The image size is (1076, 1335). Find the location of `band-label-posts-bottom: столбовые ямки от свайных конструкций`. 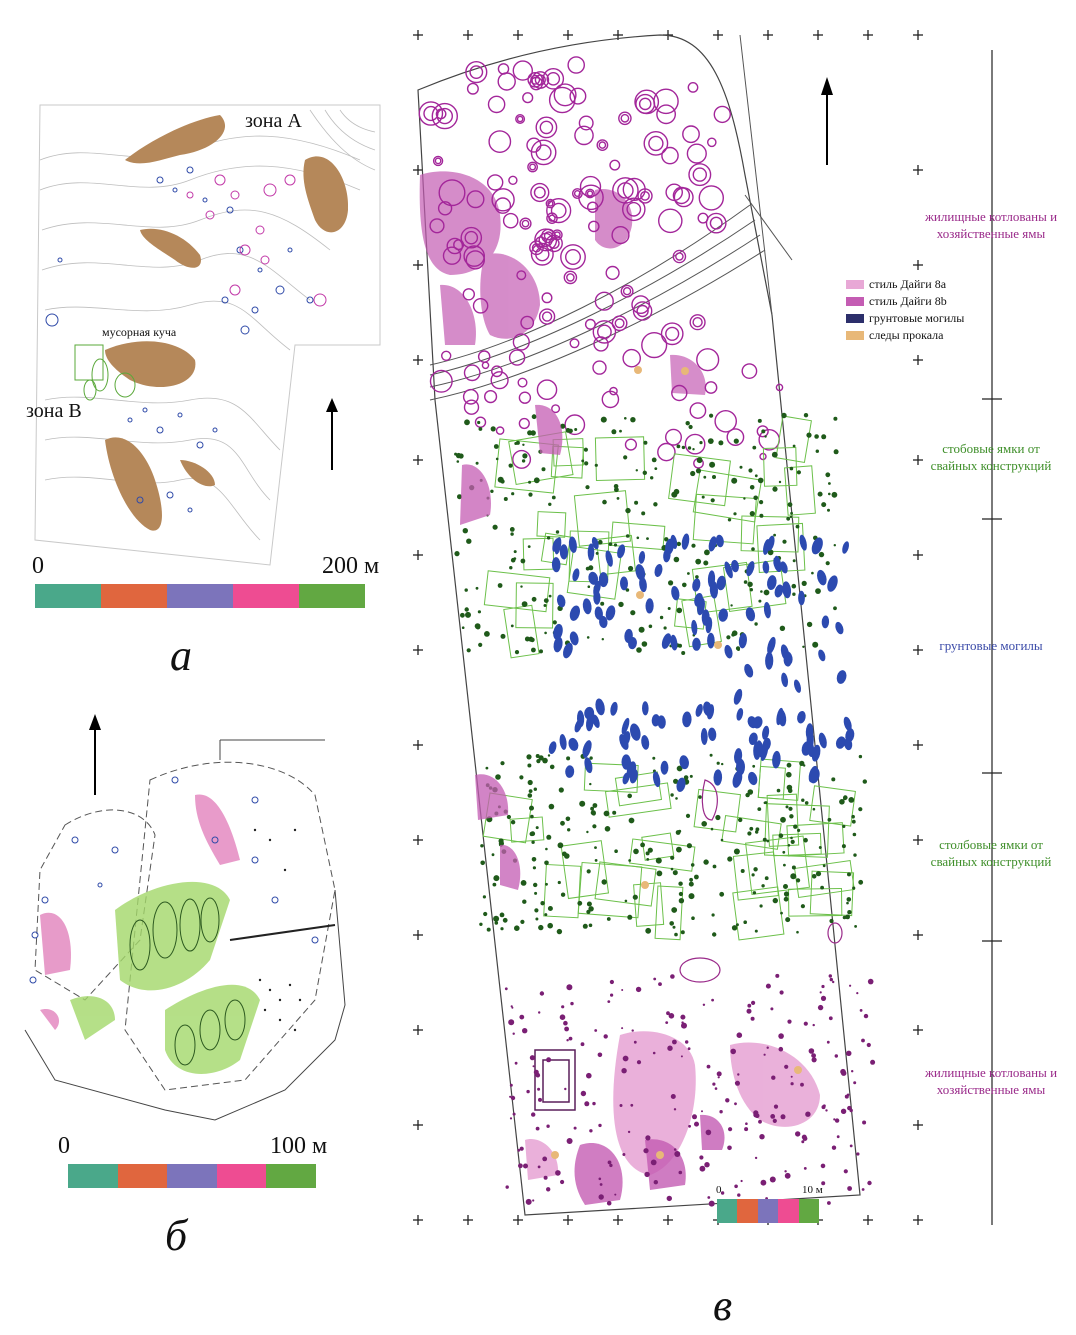

band-label-posts-bottom: столбовые ямки от свайных конструкций is located at coordinates (991, 853).